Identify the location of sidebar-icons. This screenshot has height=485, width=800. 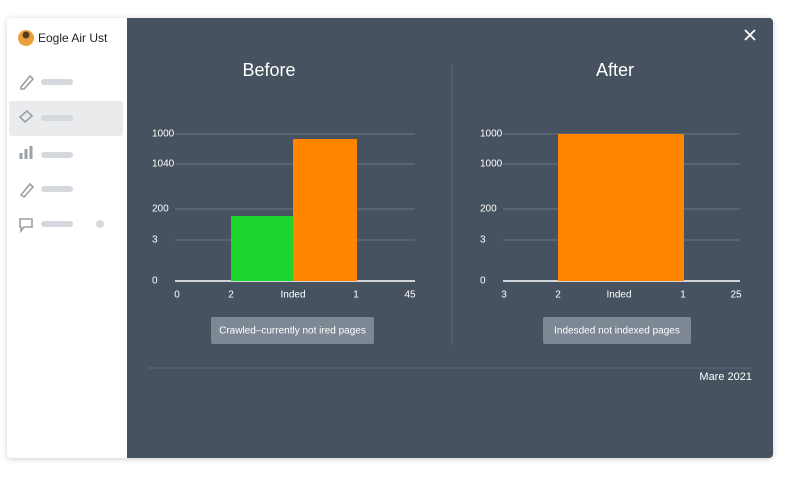
(26, 154).